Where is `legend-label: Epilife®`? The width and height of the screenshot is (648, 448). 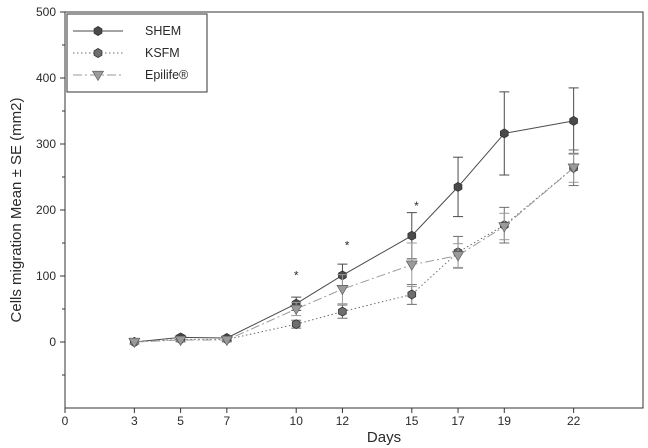 legend-label: Epilife® is located at coordinates (167, 75).